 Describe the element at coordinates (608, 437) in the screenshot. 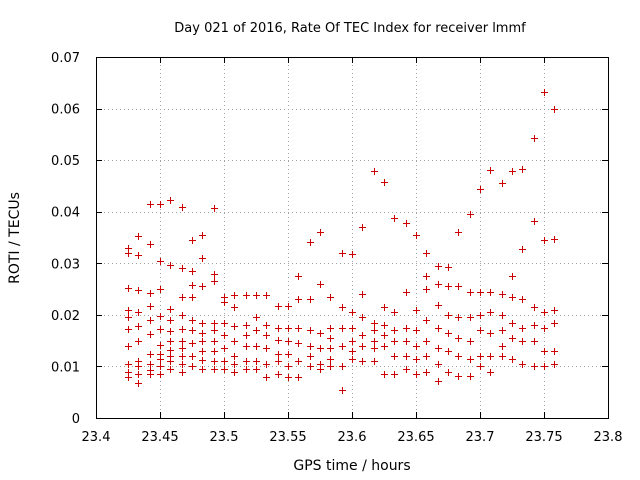

I see `x-tick-label: 23.8` at that location.